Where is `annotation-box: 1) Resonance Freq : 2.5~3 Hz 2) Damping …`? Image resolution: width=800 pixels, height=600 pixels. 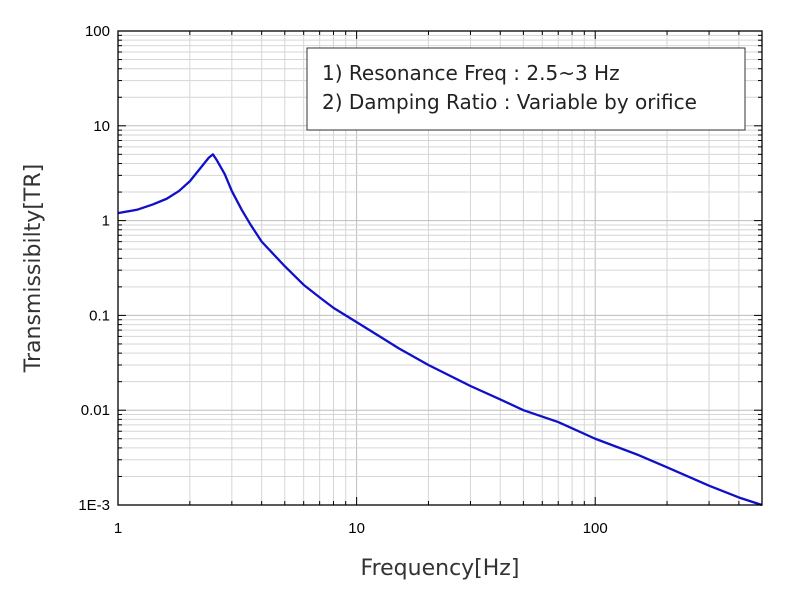 annotation-box: 1) Resonance Freq : 2.5~3 Hz 2) Damping … is located at coordinates (526, 89).